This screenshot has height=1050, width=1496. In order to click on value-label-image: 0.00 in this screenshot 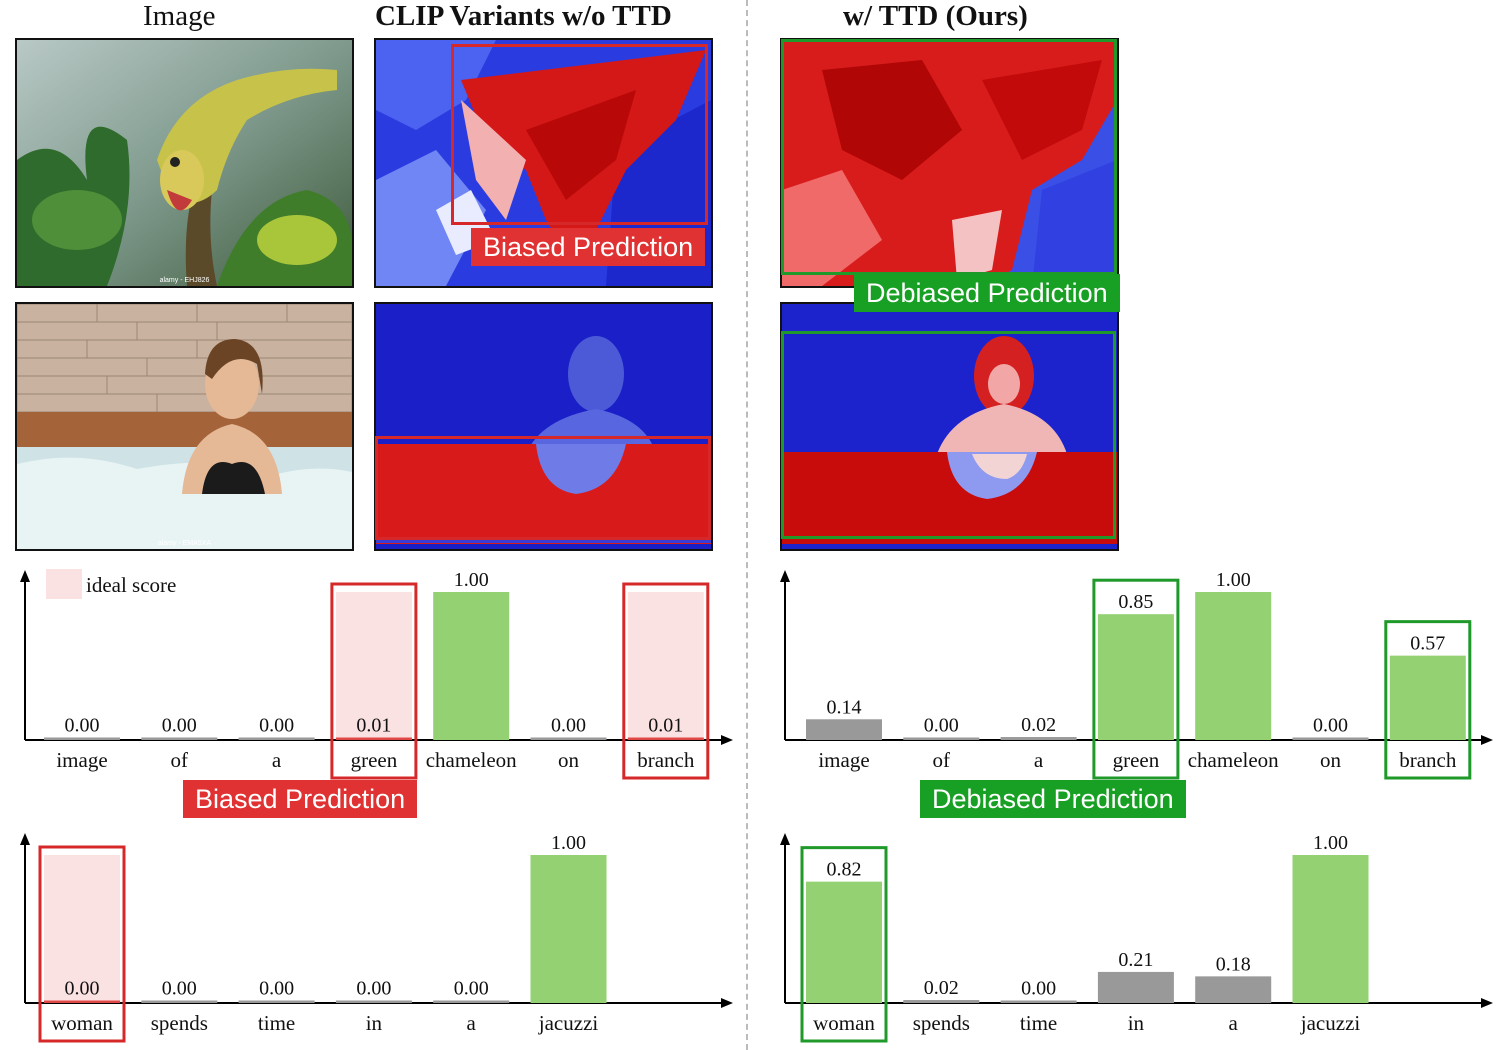, I will do `click(82, 726)`.